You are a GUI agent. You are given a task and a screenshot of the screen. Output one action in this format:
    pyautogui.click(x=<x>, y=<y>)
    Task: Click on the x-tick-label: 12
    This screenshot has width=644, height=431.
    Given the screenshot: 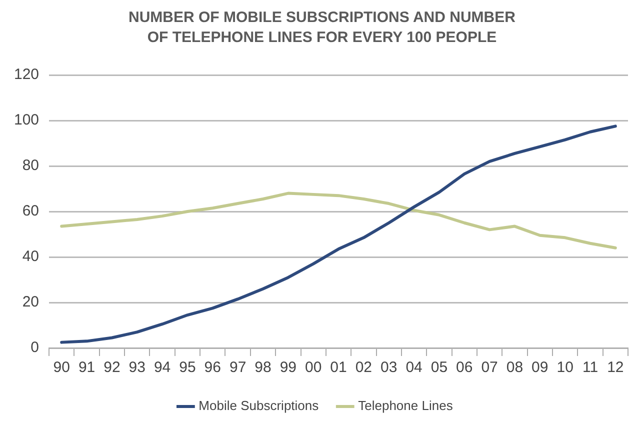 What is the action you would take?
    pyautogui.click(x=615, y=367)
    